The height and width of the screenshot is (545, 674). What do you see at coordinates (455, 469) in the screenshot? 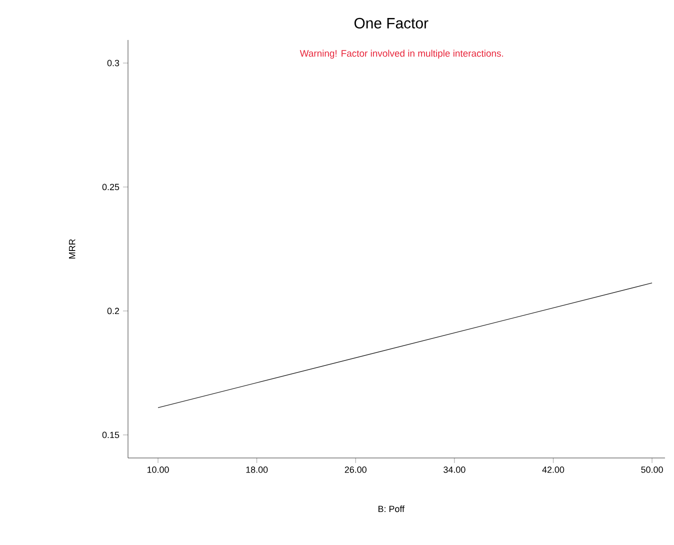
I see `x-tick-label: 34.00` at bounding box center [455, 469].